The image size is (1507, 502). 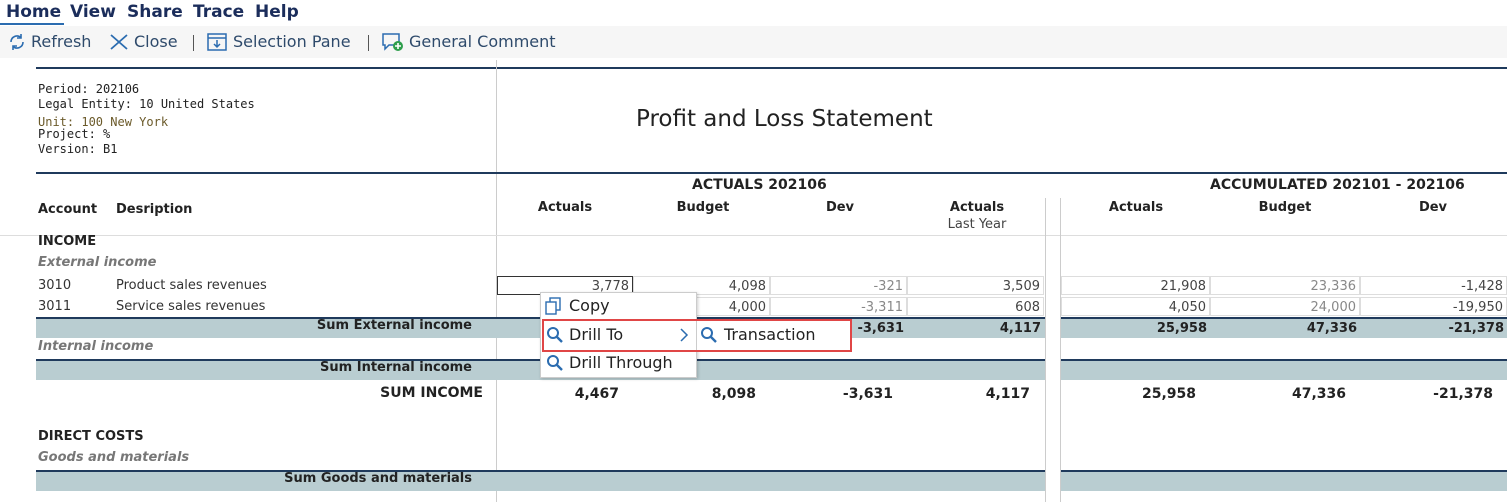 I want to click on group-label: External income, so click(x=97, y=262).